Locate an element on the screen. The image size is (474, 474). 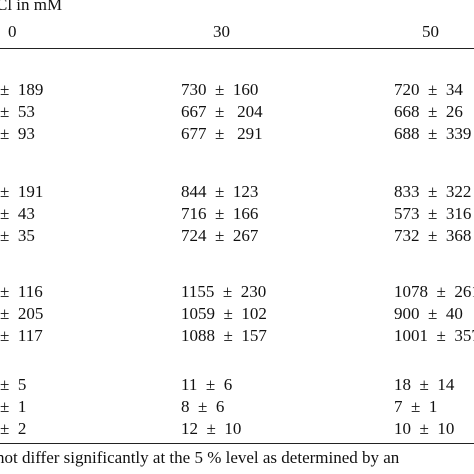
cell-col50: 1001 ± 357 is located at coordinates (434, 335).